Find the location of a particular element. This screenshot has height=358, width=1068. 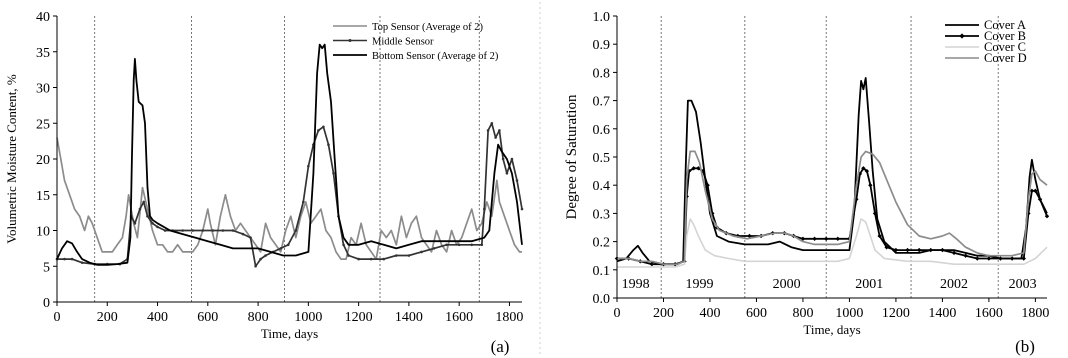

panel-label: (b) is located at coordinates (1025, 346).